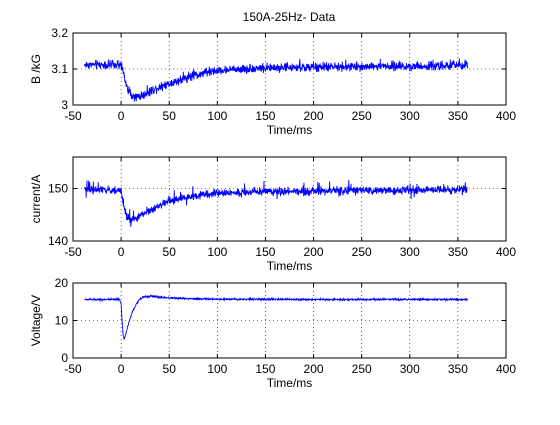 The height and width of the screenshot is (425, 560). I want to click on figure-title: 150A-25Hz- Data, so click(289, 17).